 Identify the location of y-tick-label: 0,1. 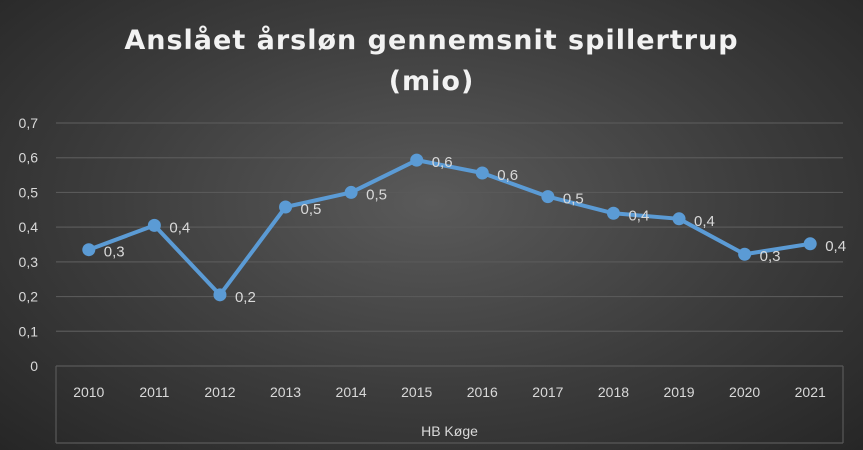
(29, 331).